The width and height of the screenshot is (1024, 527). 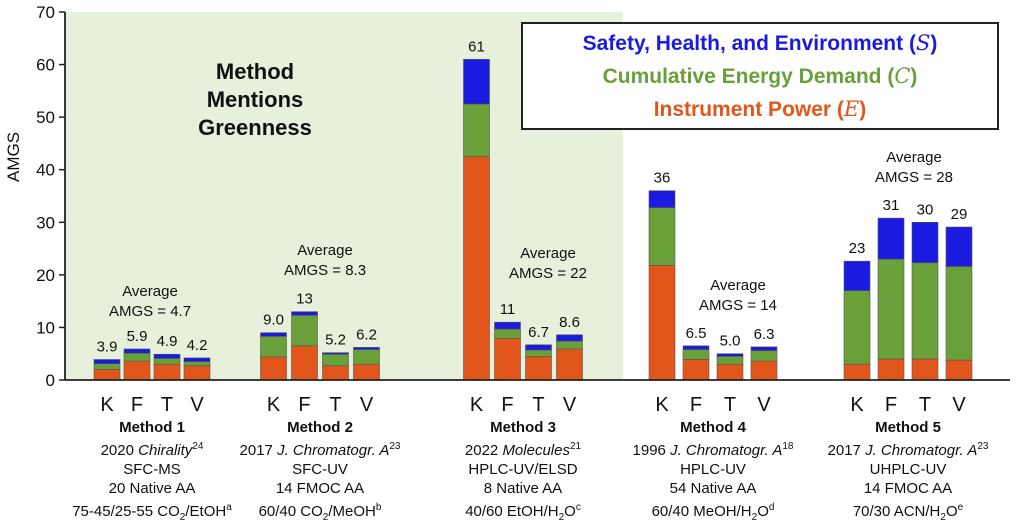 What do you see at coordinates (152, 512) in the screenshot?
I see `method-detail-line: 75-45/25-55 CO2/EtOHa` at bounding box center [152, 512].